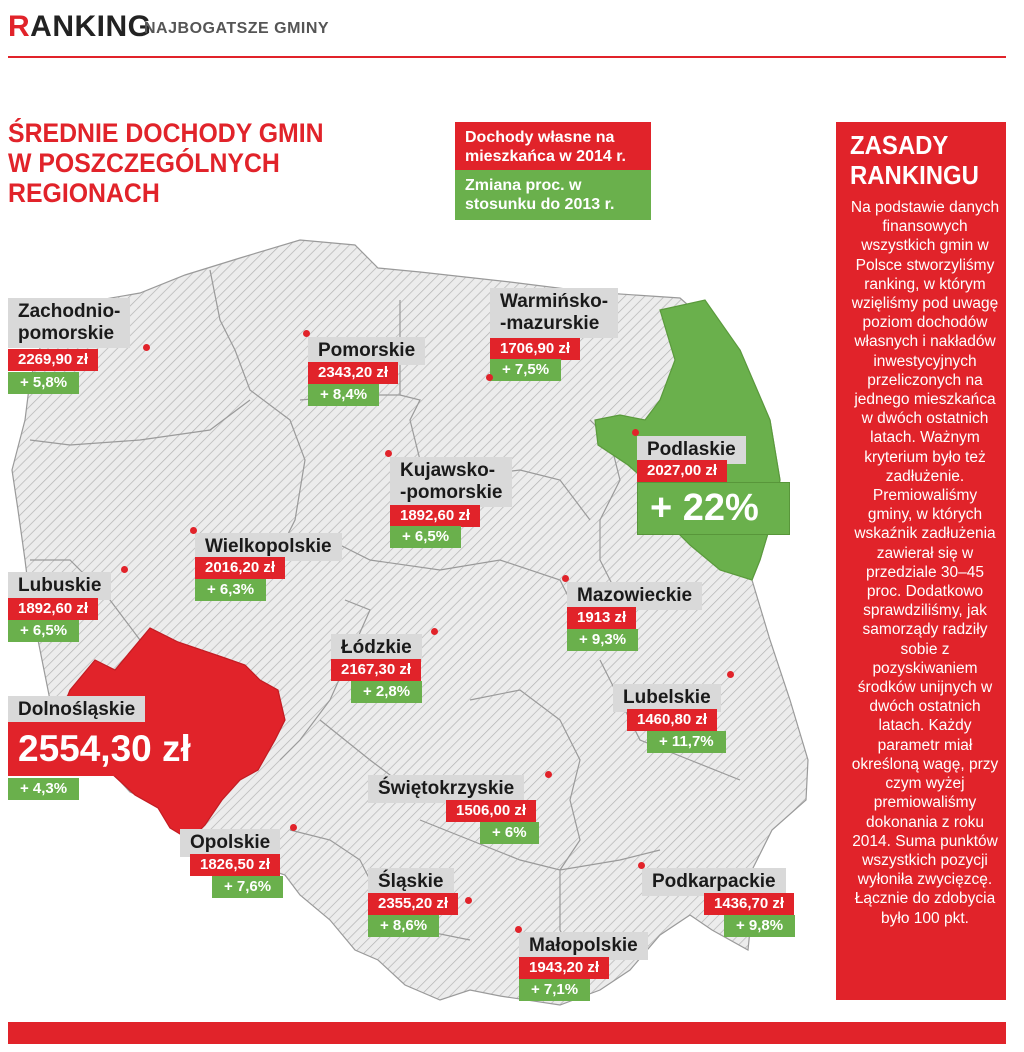 The height and width of the screenshot is (1052, 1024). What do you see at coordinates (509, 833) in the screenshot?
I see `region-change-swietokrzyskie: + 6%` at bounding box center [509, 833].